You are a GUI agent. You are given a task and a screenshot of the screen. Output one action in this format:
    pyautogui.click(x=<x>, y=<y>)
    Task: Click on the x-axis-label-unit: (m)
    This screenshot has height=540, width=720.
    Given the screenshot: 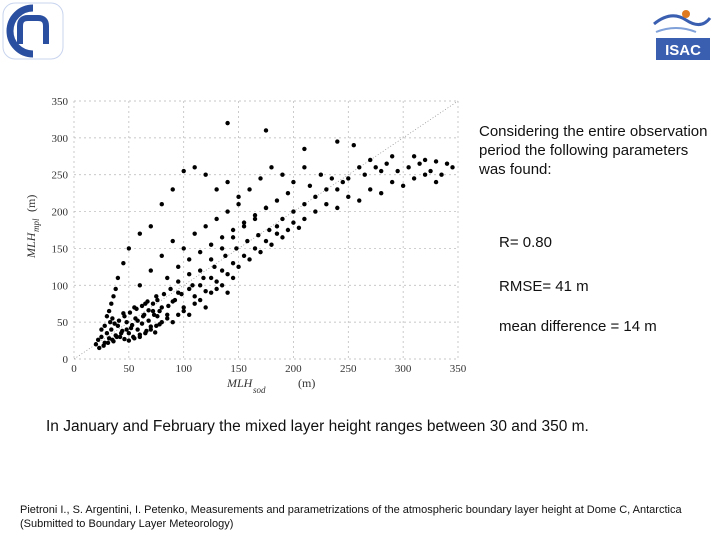 What is the action you would take?
    pyautogui.click(x=306, y=383)
    